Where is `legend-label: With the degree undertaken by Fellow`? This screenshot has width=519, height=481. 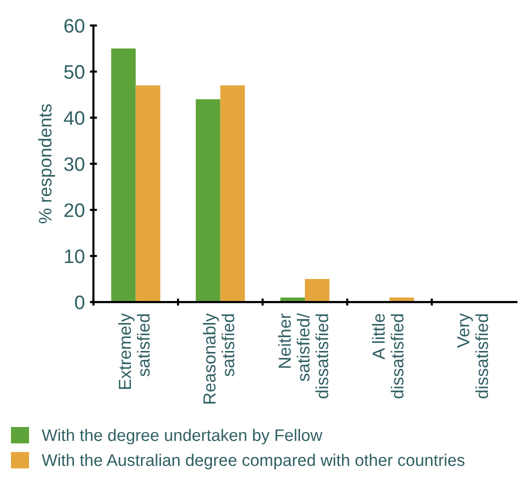 legend-label: With the degree undertaken by Fellow is located at coordinates (182, 436).